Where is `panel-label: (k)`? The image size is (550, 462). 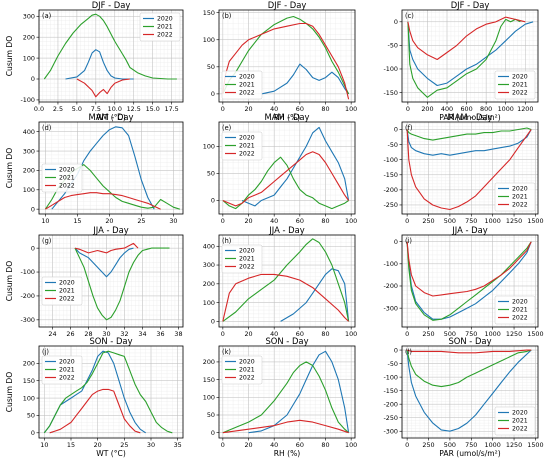
panel-label: (k) is located at coordinates (226, 352).